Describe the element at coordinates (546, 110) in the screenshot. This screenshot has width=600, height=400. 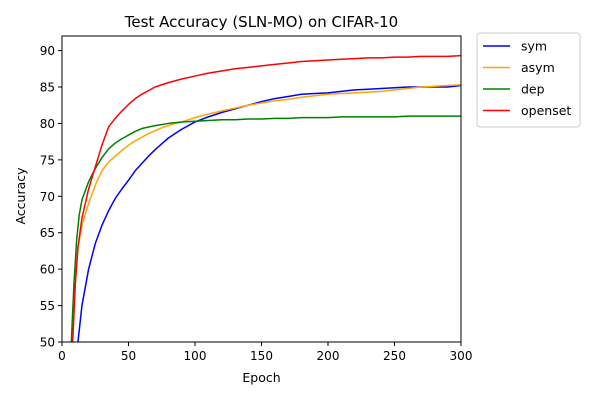
I see `legend-label-openset: openset` at that location.